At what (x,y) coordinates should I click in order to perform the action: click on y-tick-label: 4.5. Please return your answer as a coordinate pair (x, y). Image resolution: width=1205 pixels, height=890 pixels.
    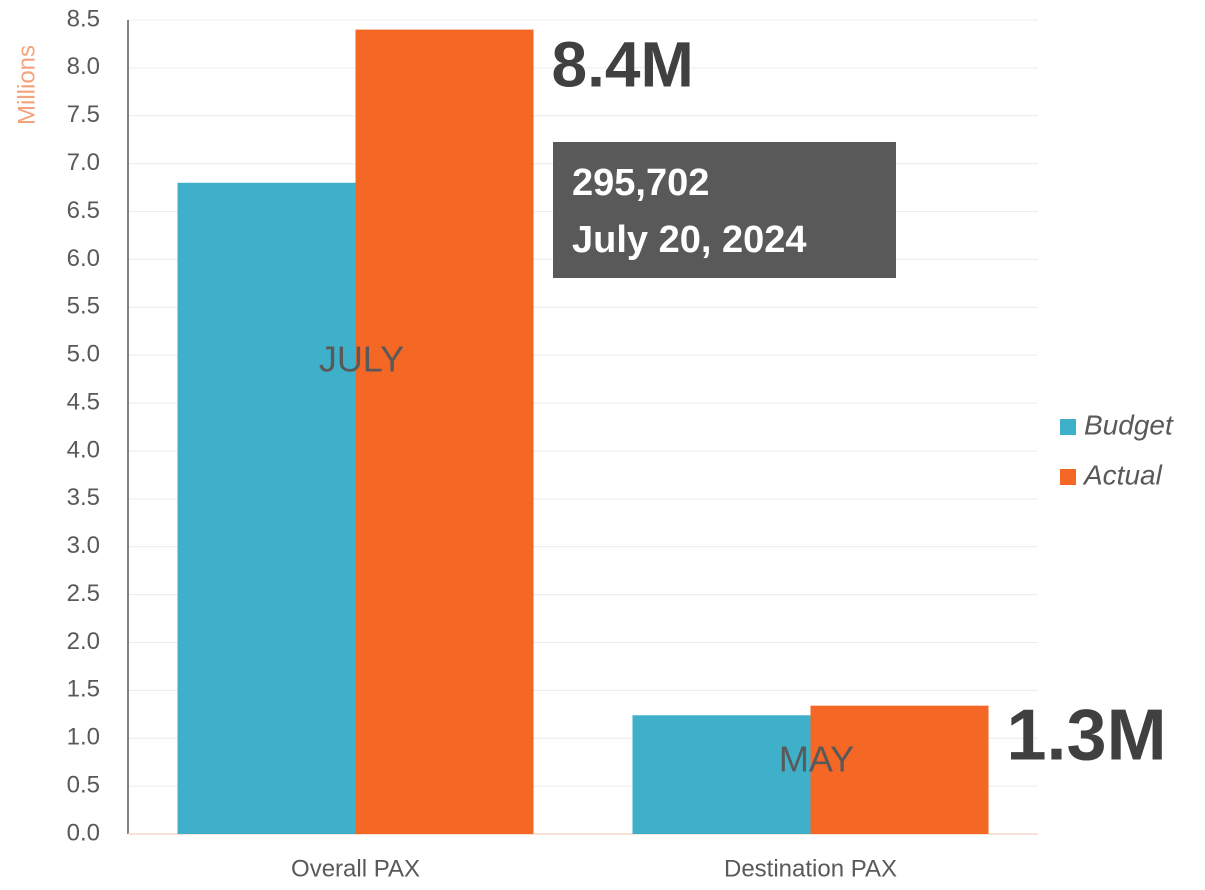
    Looking at the image, I should click on (83, 401).